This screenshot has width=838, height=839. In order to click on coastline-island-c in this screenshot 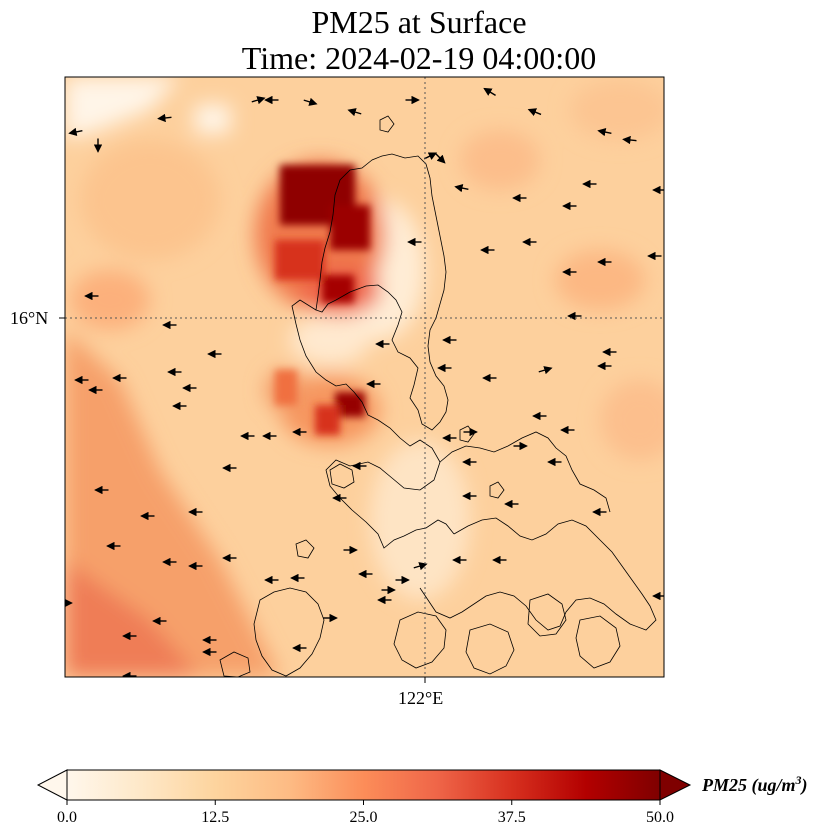, I will do `click(547, 615)`.